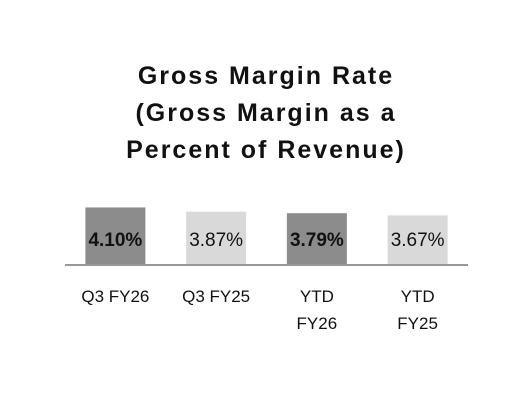 Image resolution: width=532 pixels, height=400 pixels. I want to click on value-label: 3.87%, so click(216, 240).